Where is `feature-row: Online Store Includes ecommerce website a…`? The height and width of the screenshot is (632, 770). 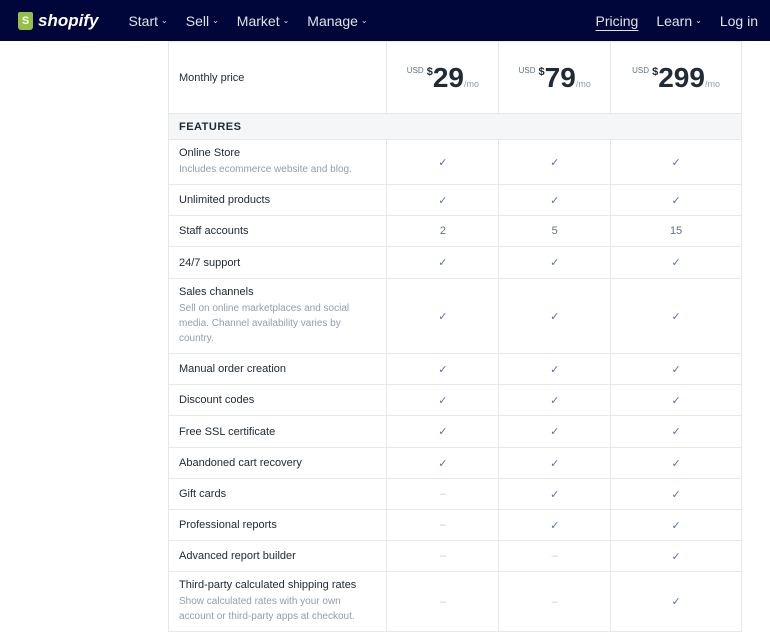 feature-row: Online Store Includes ecommerce website a… is located at coordinates (454, 162).